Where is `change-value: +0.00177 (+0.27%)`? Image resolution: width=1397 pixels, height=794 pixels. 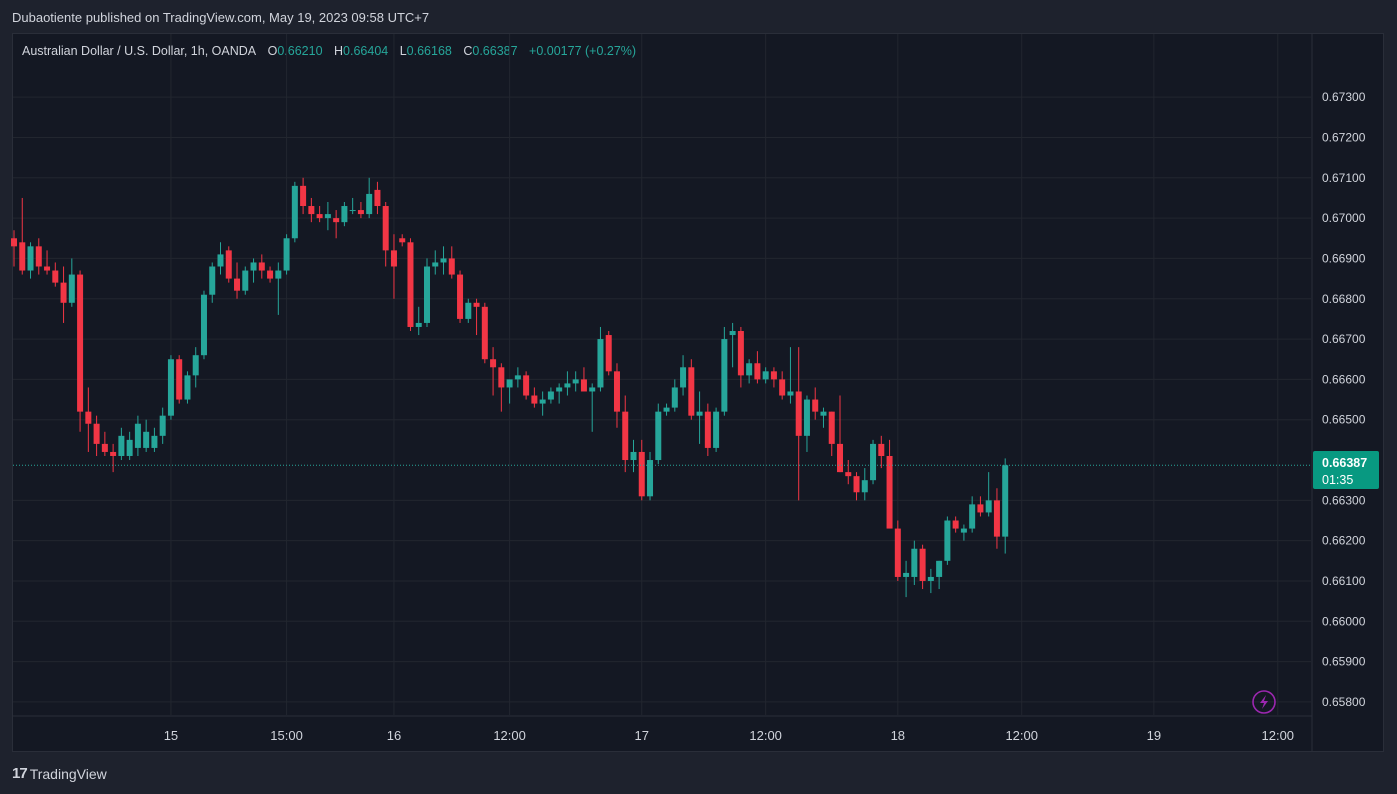 change-value: +0.00177 (+0.27%) is located at coordinates (583, 51).